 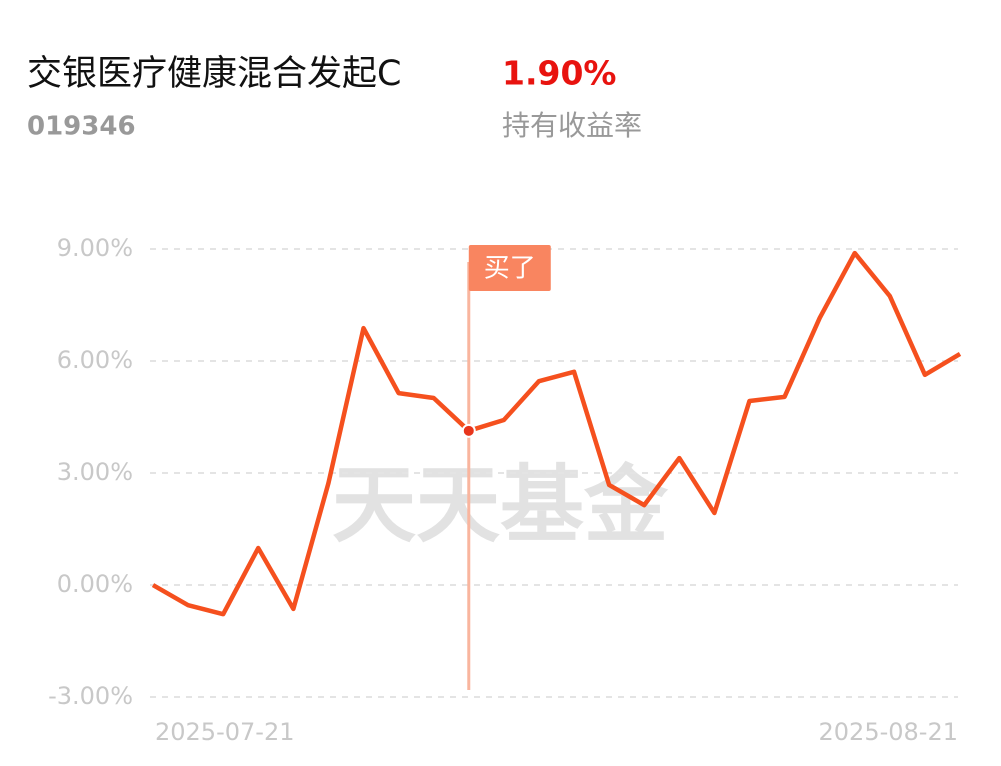 What do you see at coordinates (572, 125) in the screenshot?
I see `holding-return-label: 持有收益率` at bounding box center [572, 125].